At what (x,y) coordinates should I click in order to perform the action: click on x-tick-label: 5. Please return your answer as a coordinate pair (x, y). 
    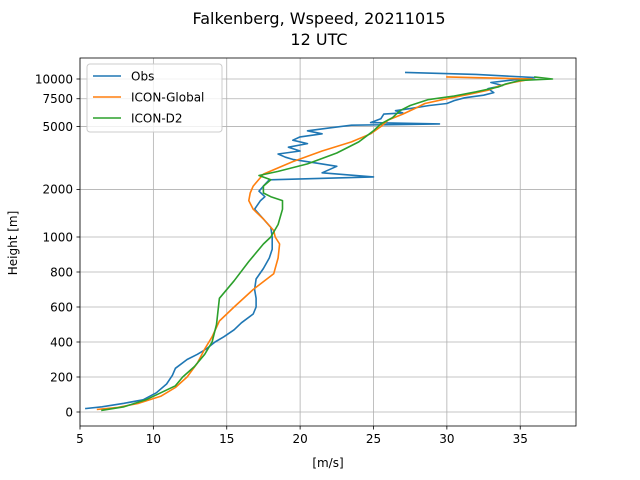
    Looking at the image, I should click on (80, 439).